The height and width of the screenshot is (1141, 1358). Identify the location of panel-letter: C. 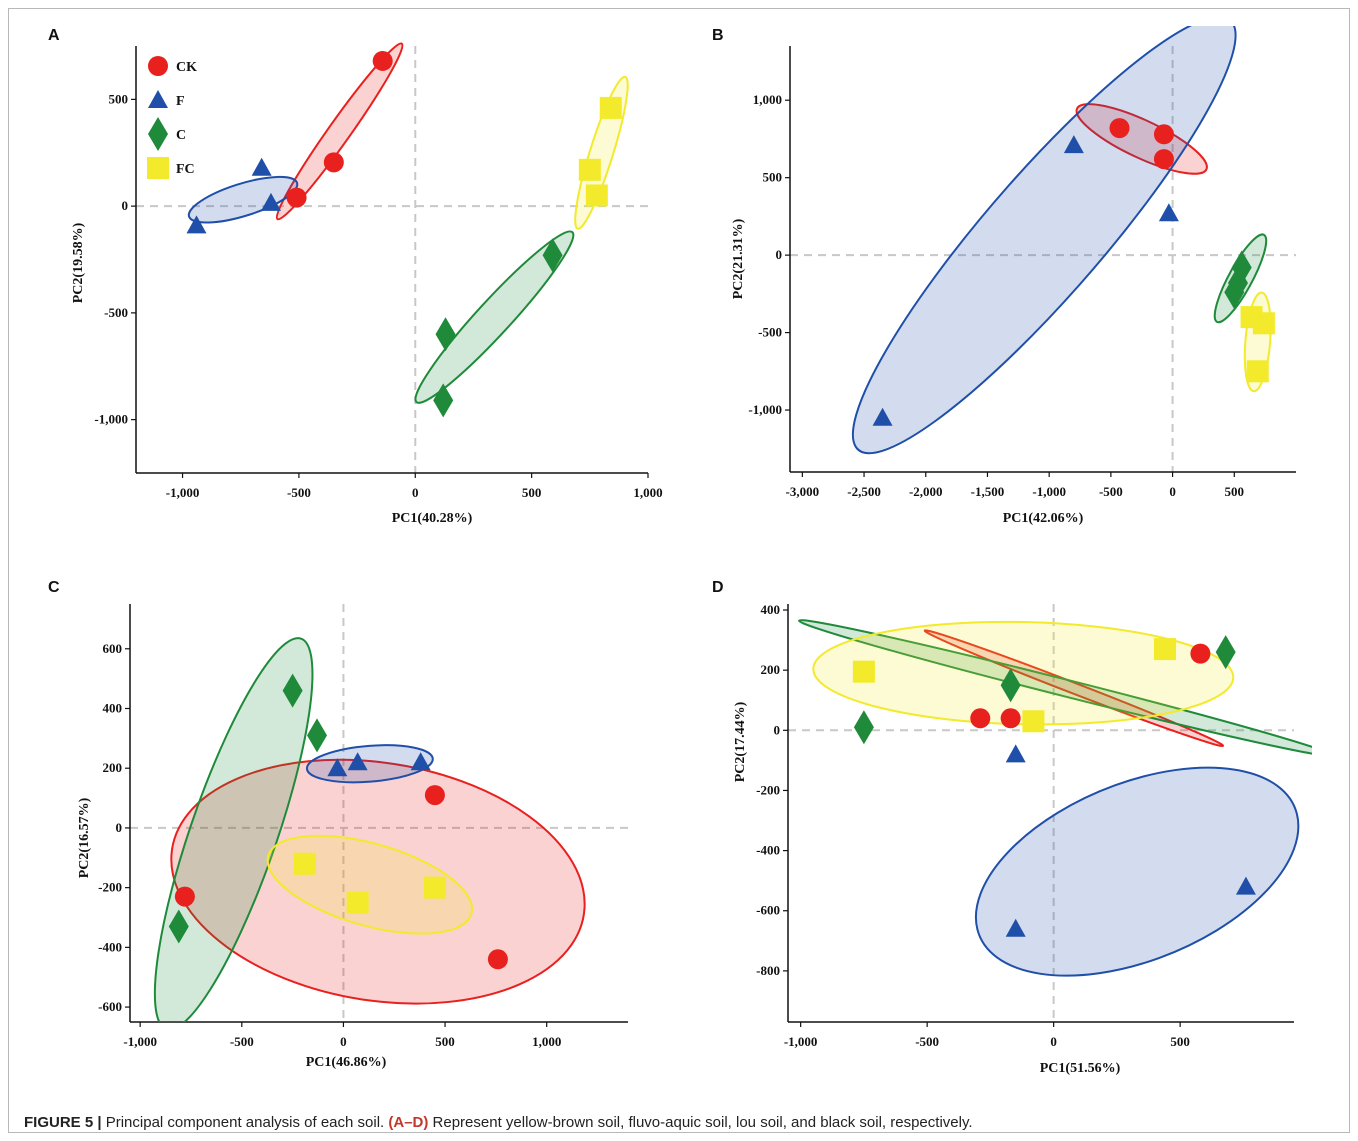
(54, 587).